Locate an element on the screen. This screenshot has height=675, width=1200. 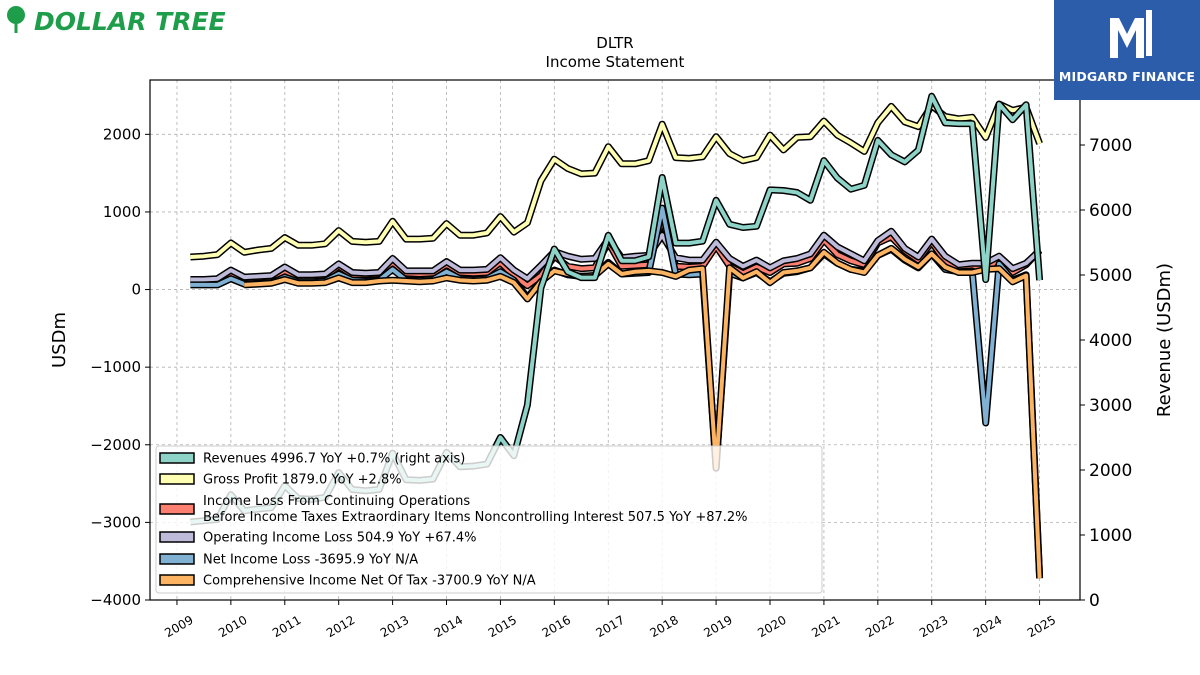
y-tick-label-right: 2000 is located at coordinates (1110, 471).